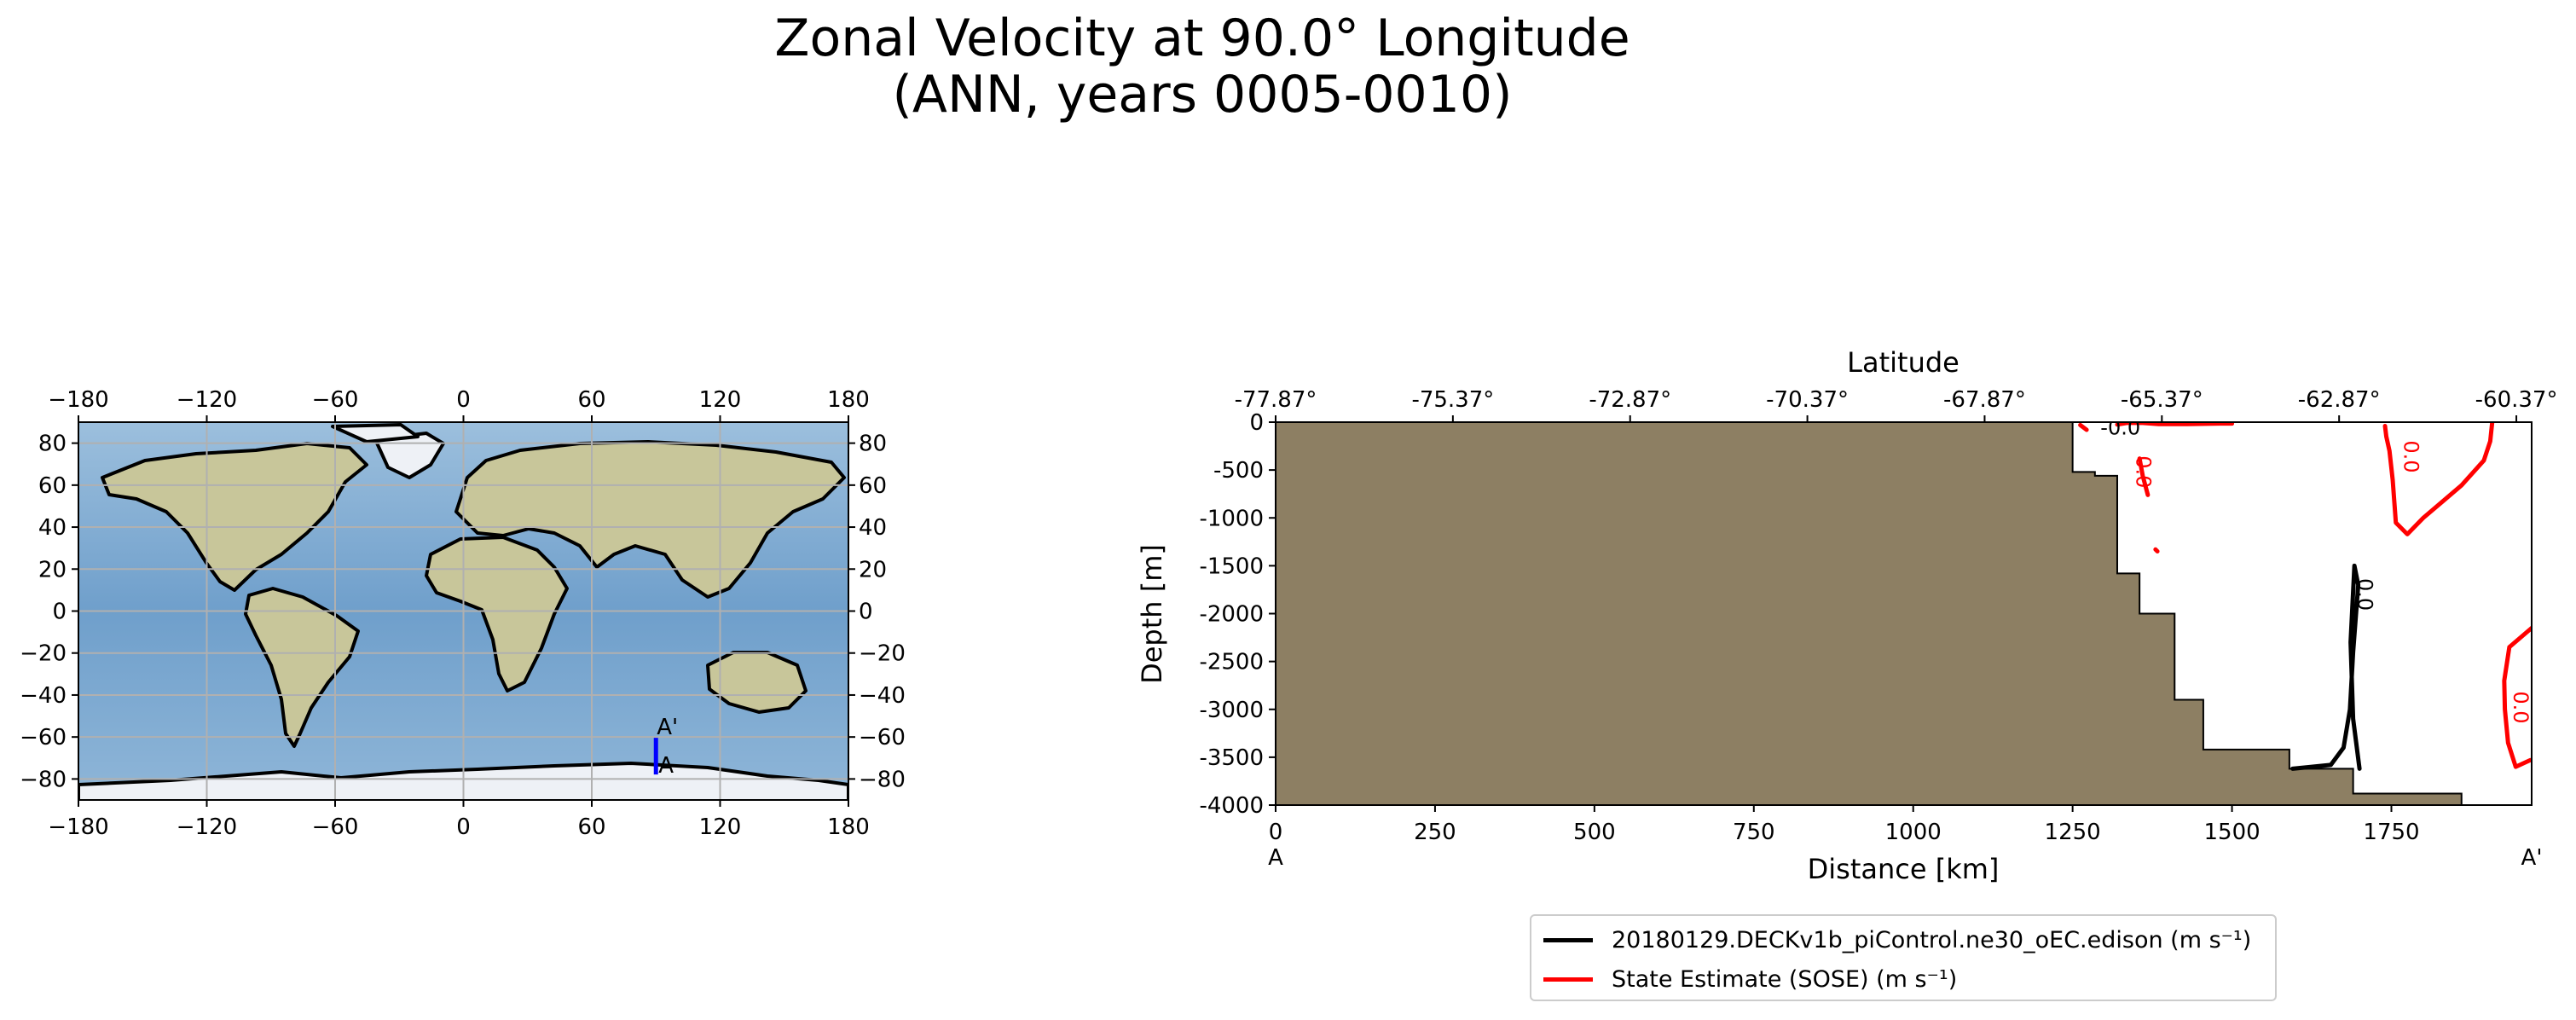 This screenshot has height=1020, width=2576. I want to click on top-axis-label: Latitude, so click(1903, 362).